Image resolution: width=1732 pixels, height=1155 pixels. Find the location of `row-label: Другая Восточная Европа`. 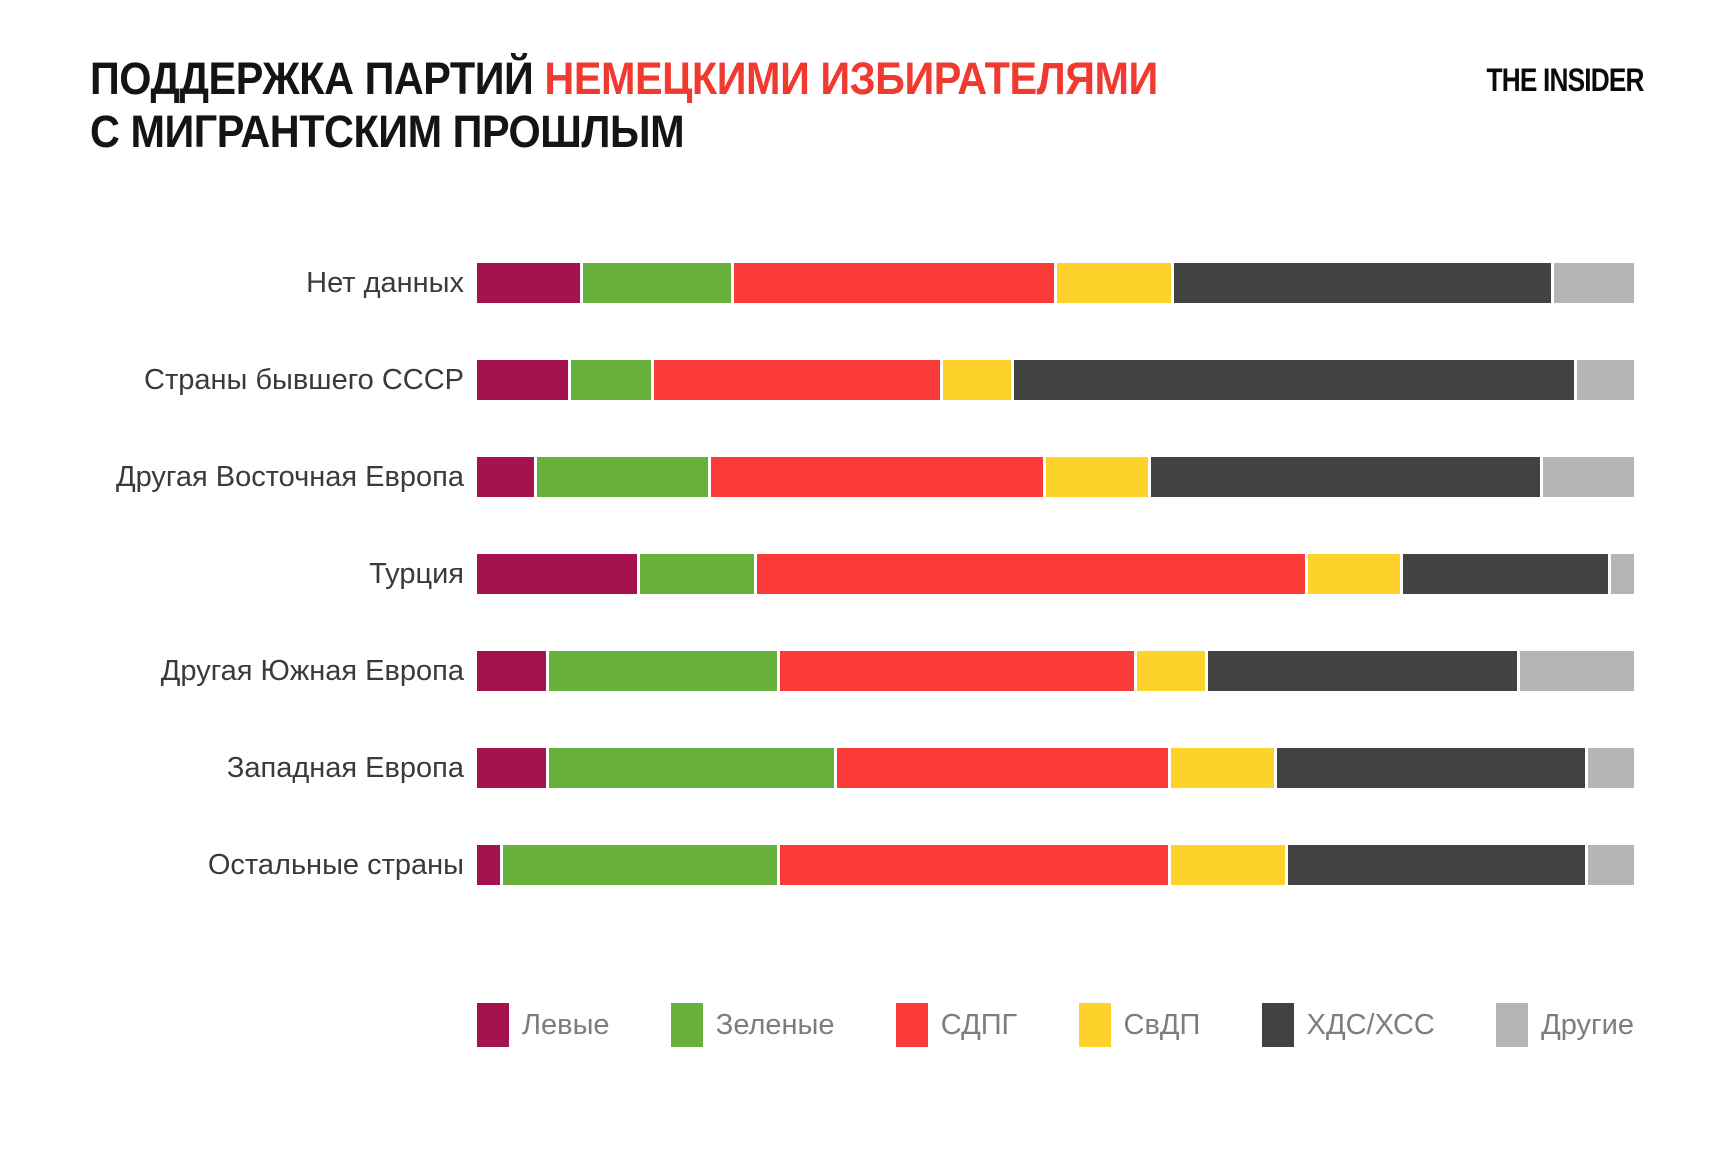

row-label: Другая Восточная Европа is located at coordinates (289, 477).